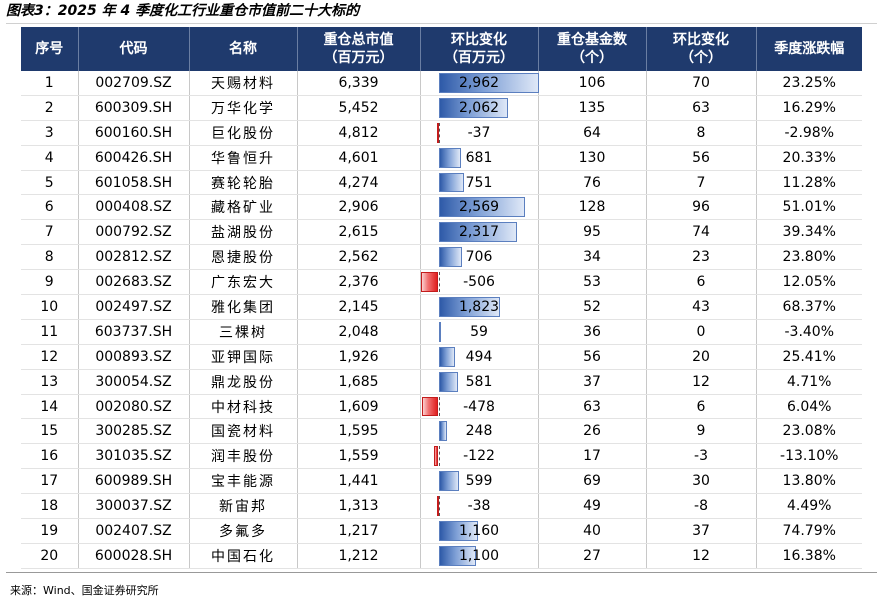 This screenshot has height=608, width=883. Describe the element at coordinates (242, 481) in the screenshot. I see `cell-name: 宝丰能源` at that location.